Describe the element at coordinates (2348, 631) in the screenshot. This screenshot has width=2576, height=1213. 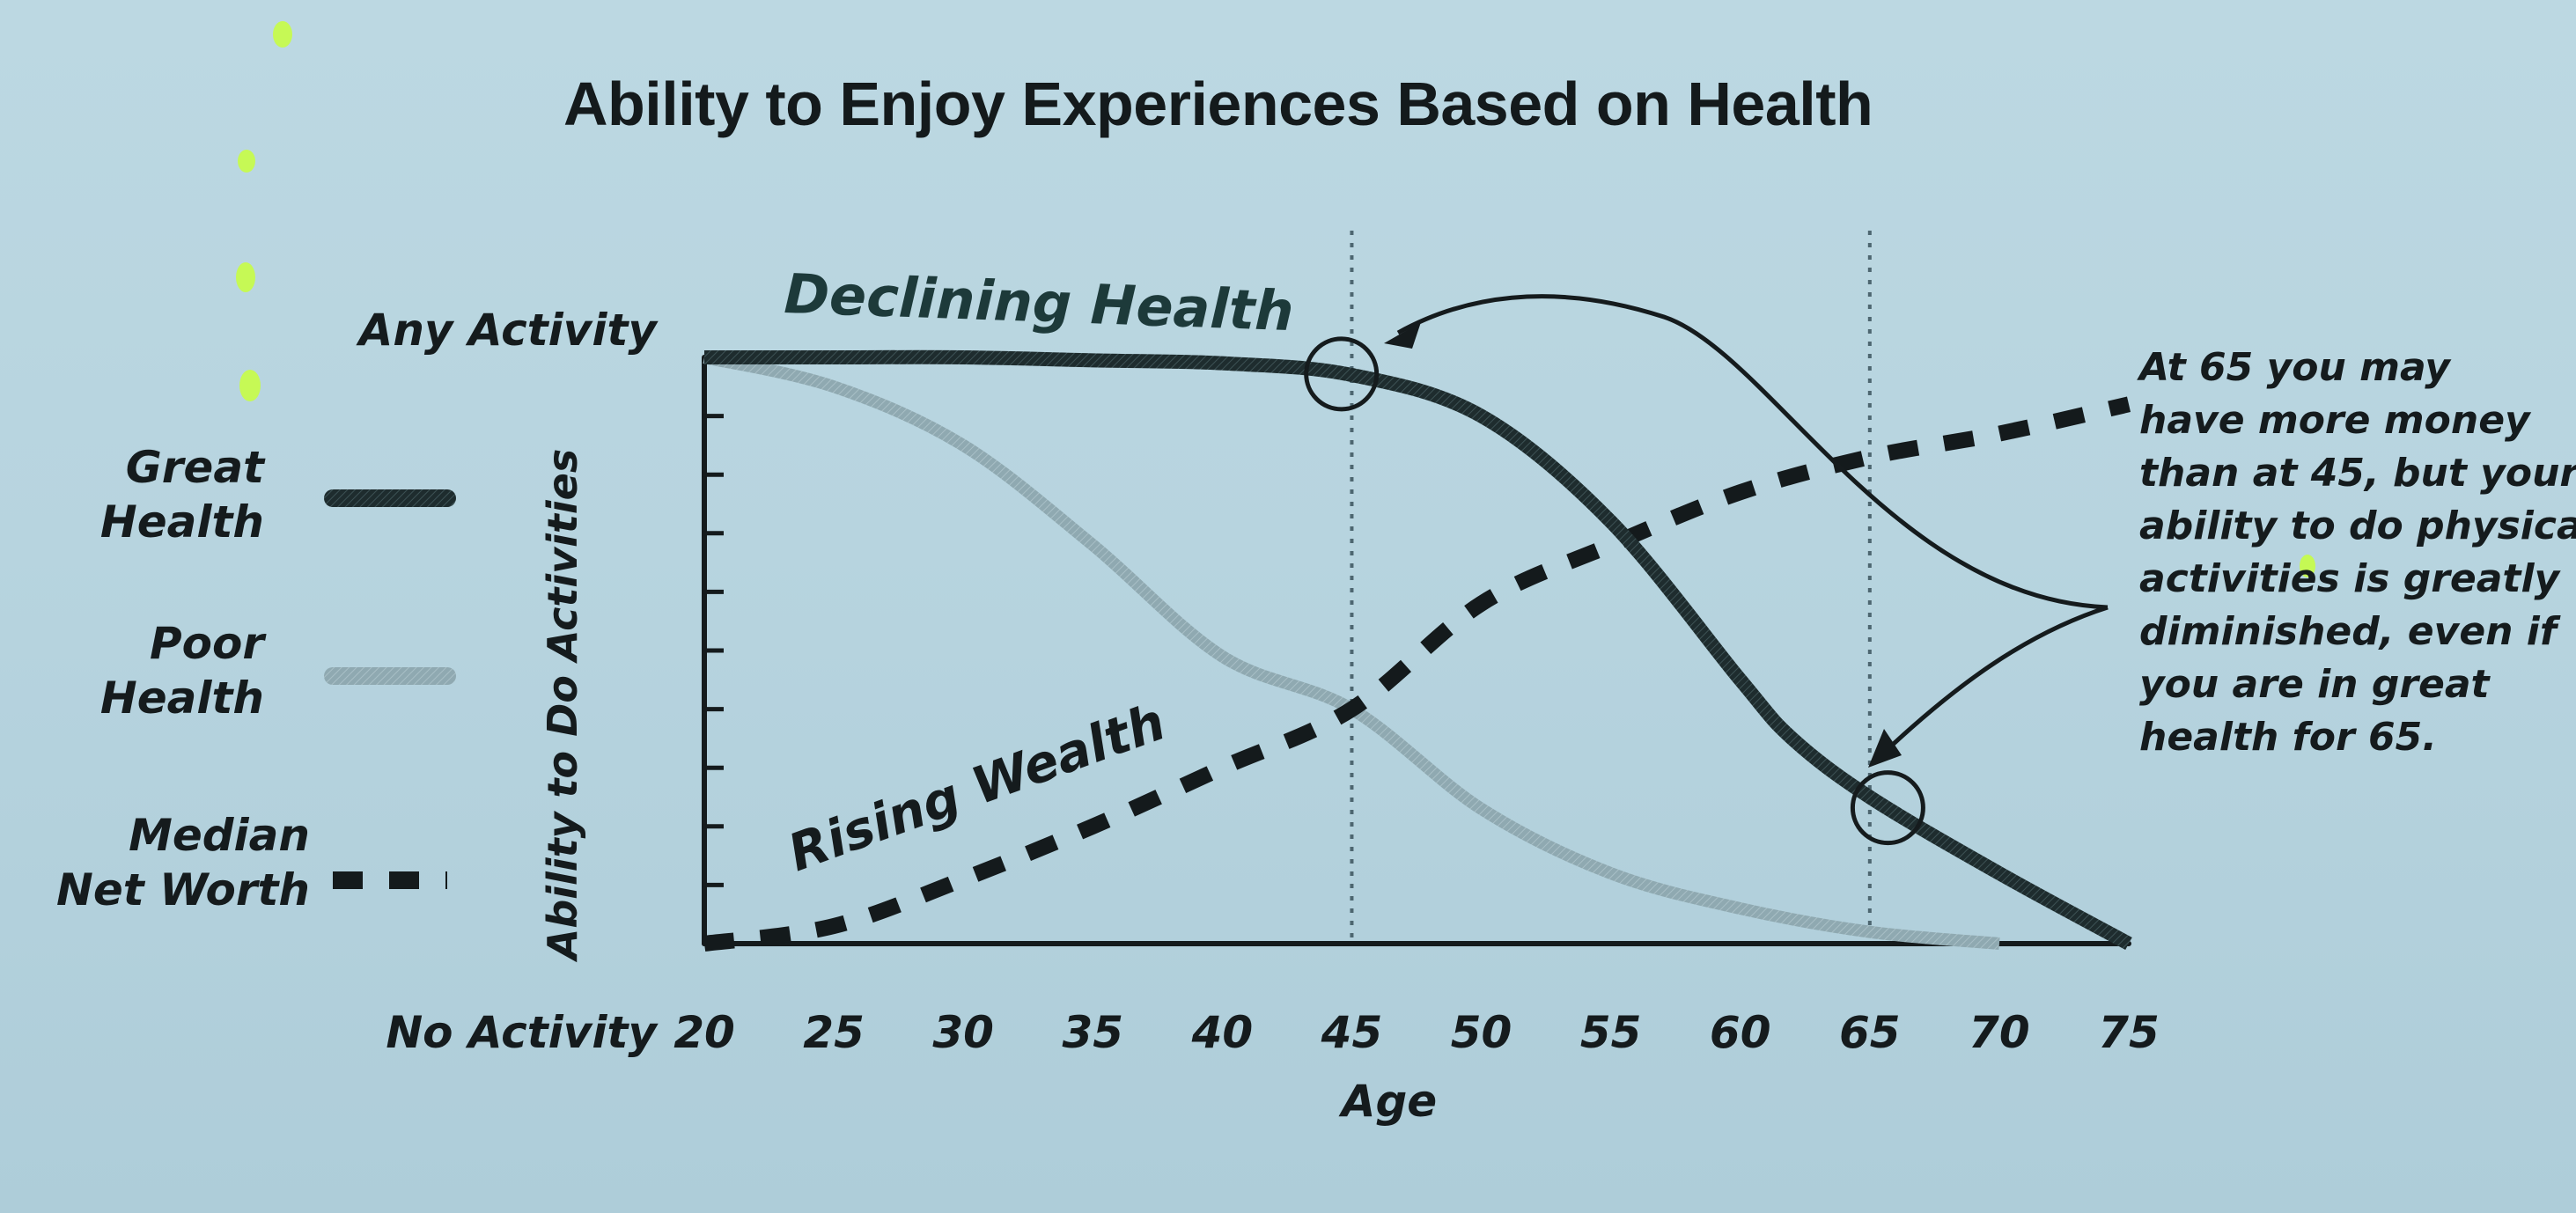
I see `note-line: diminished, even if` at that location.